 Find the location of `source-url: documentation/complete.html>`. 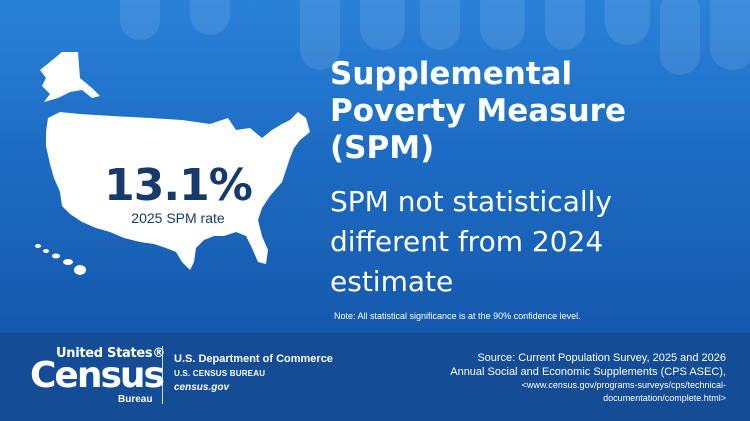

source-url: documentation/complete.html> is located at coordinates (664, 398).